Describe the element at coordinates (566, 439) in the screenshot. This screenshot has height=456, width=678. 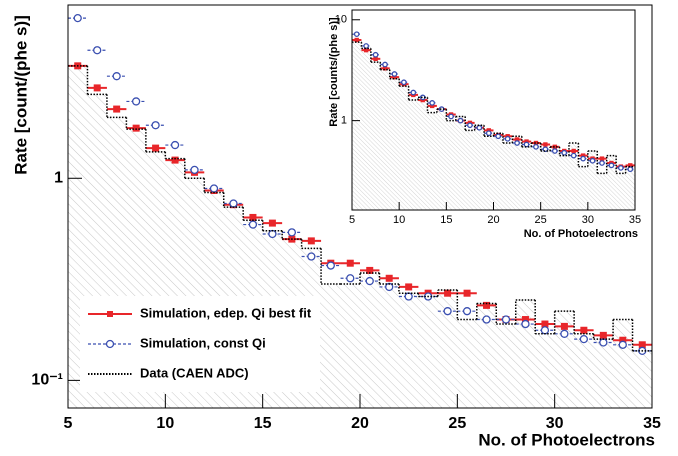
I see `x-axis-title: No. of Photoelectrons` at that location.